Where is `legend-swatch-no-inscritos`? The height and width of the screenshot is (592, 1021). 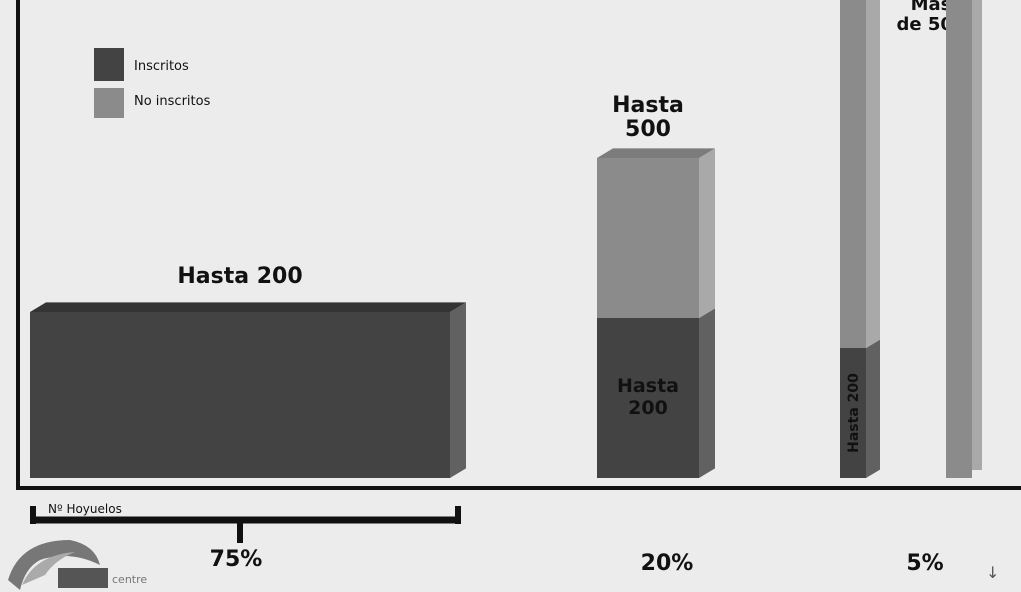 legend-swatch-no-inscritos is located at coordinates (109, 103).